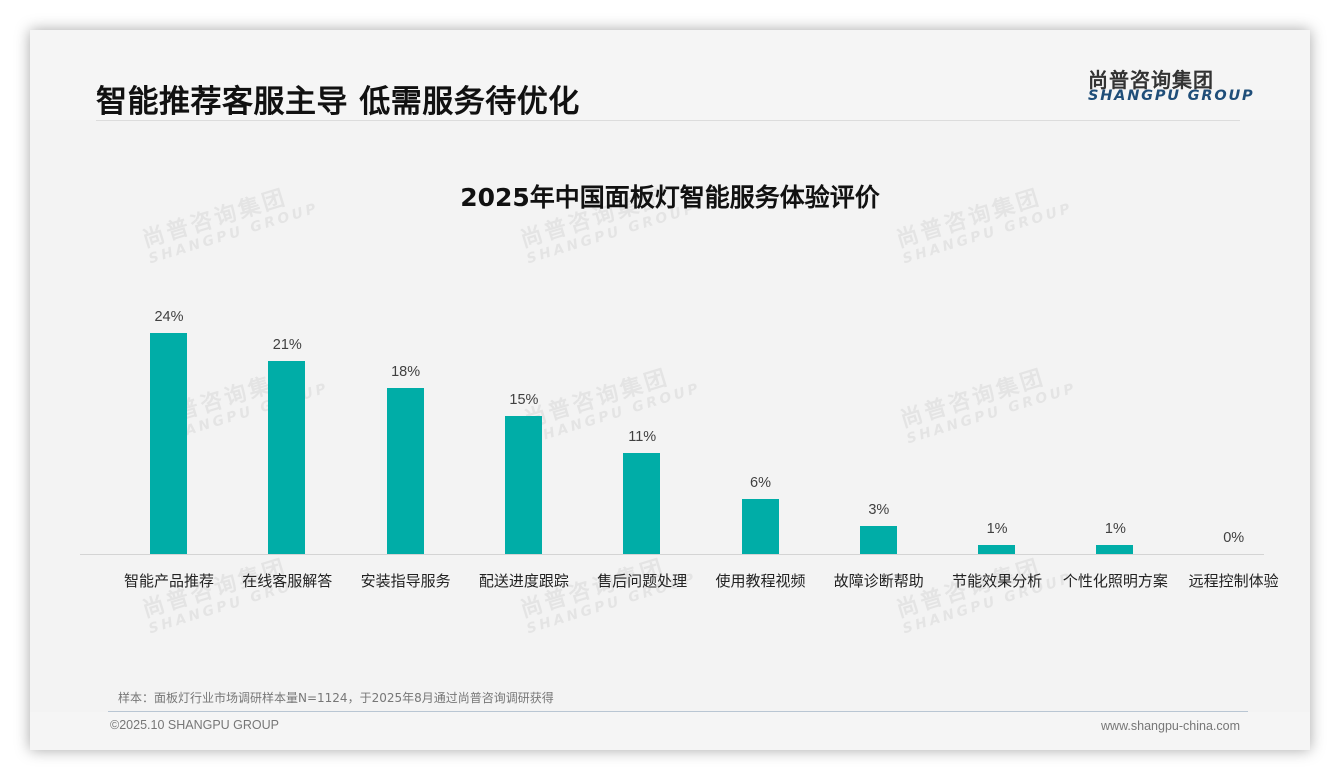 The height and width of the screenshot is (780, 1340). What do you see at coordinates (1234, 445) in the screenshot?
I see `bar-group: 0% 远程控制体验` at bounding box center [1234, 445].